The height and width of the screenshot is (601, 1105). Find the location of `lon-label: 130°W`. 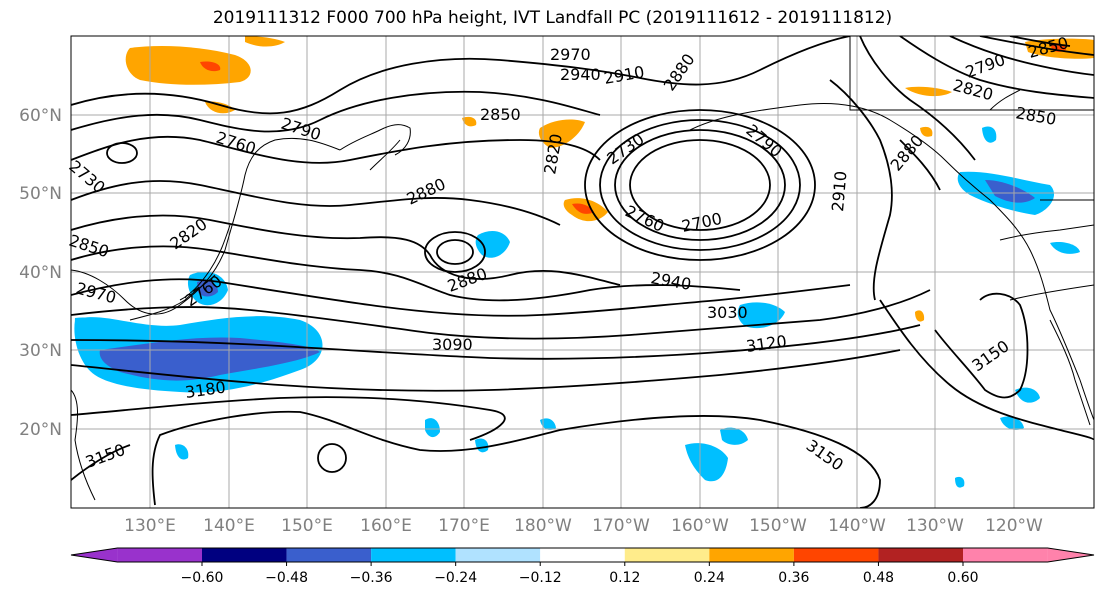

lon-label: 130°W is located at coordinates (935, 526).